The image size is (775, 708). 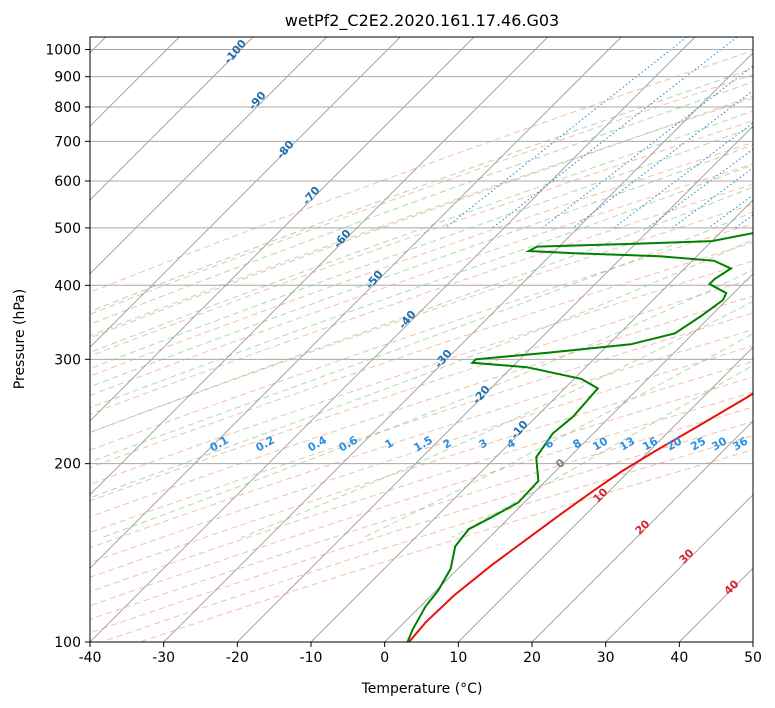 I want to click on y-tick-label: 500, so click(x=67, y=229).